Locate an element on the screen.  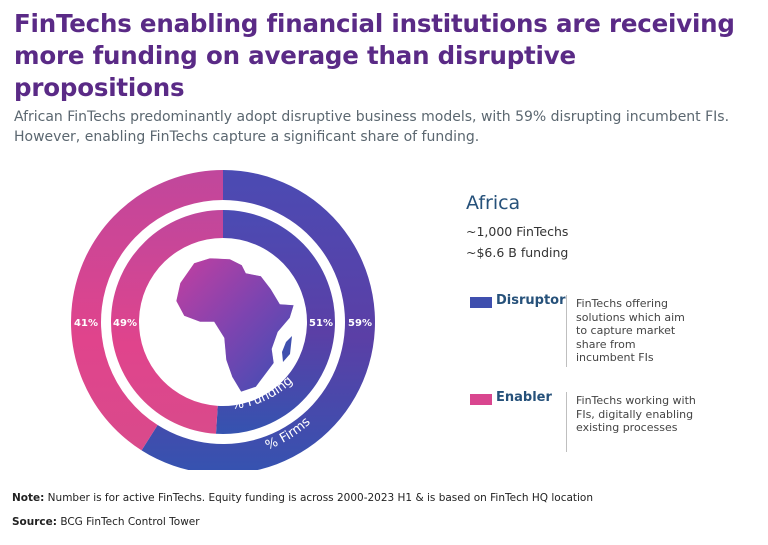
africa-map-icon is located at coordinates (235, 325).